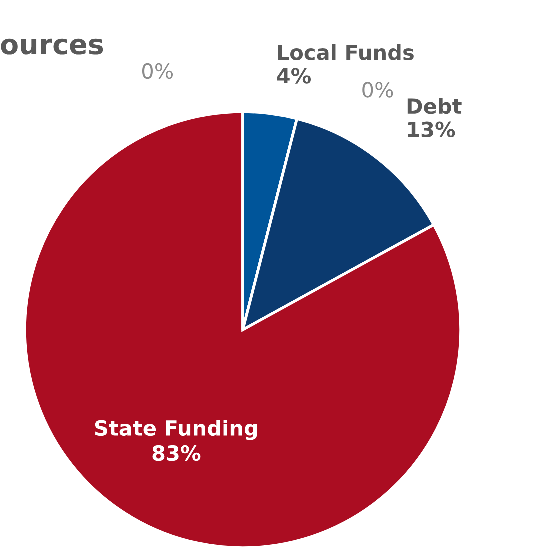  Describe the element at coordinates (176, 453) in the screenshot. I see `data-label: 83%` at that location.